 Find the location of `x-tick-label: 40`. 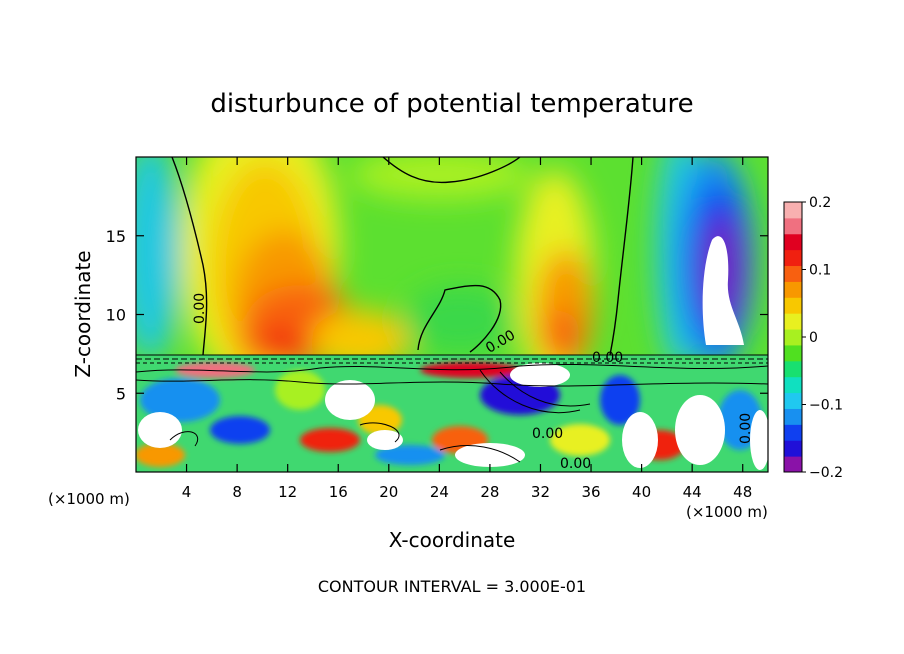

x-tick-label: 40 is located at coordinates (641, 492).